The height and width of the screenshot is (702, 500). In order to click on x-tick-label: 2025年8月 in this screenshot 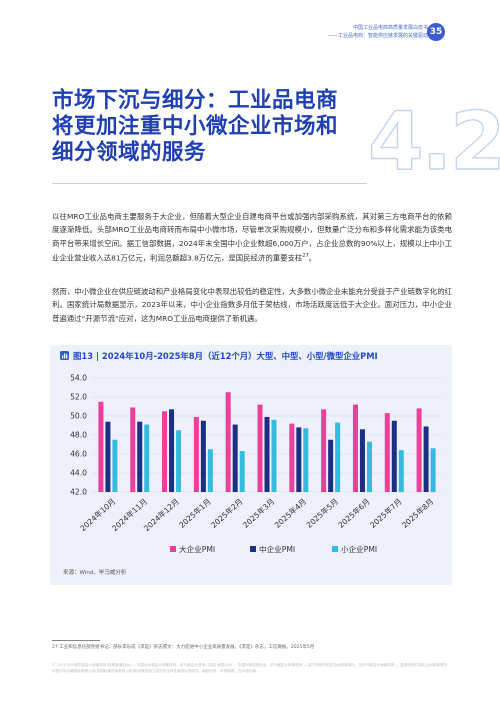, I will do `click(417, 513)`.